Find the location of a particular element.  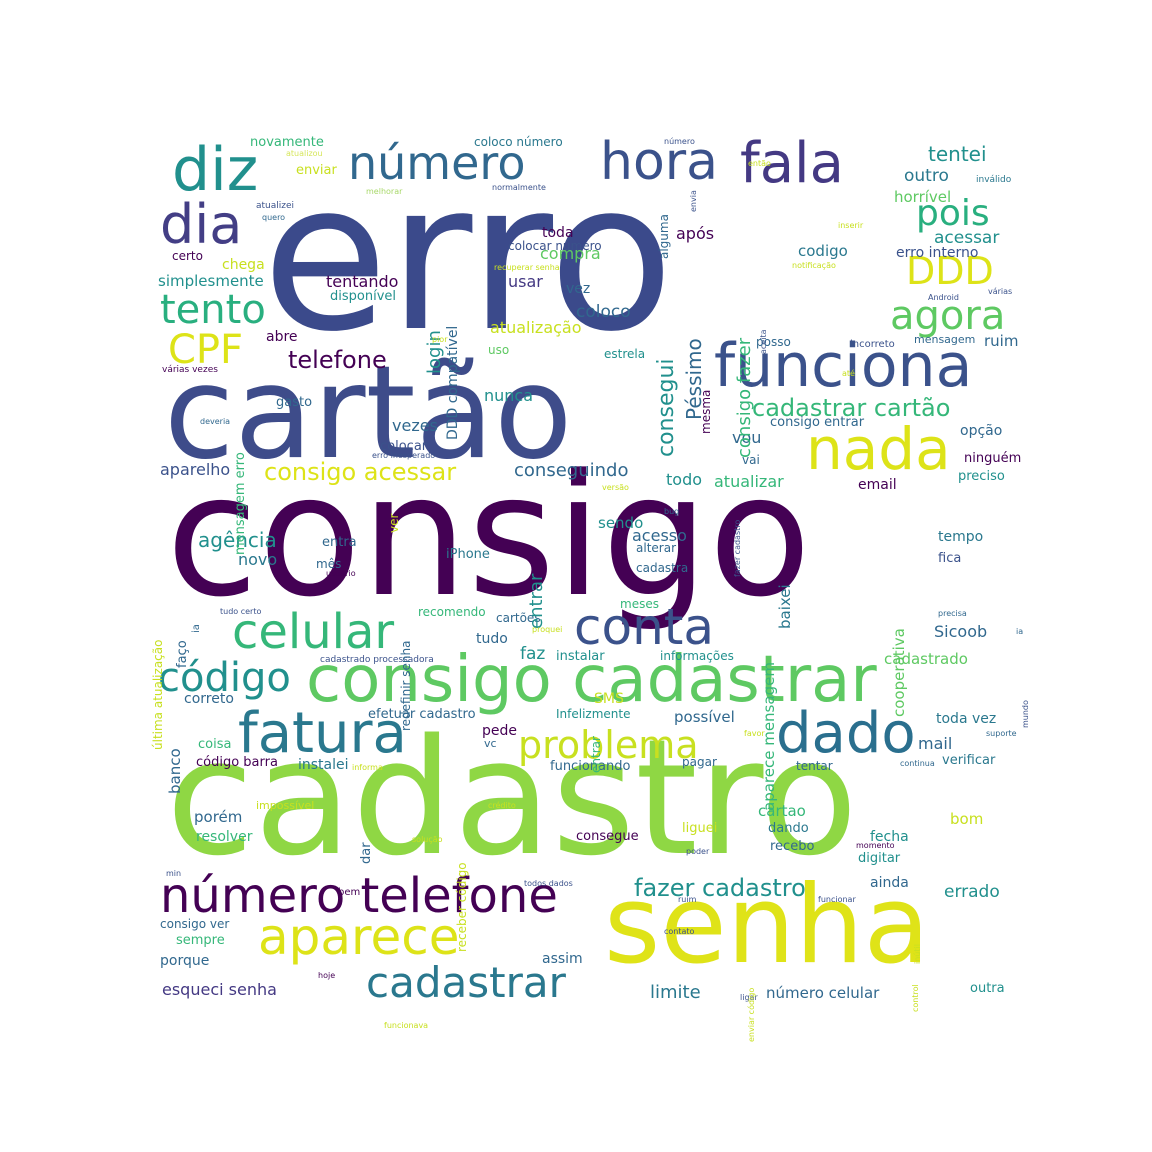

word-cartoes: cartões is located at coordinates (518, 618).